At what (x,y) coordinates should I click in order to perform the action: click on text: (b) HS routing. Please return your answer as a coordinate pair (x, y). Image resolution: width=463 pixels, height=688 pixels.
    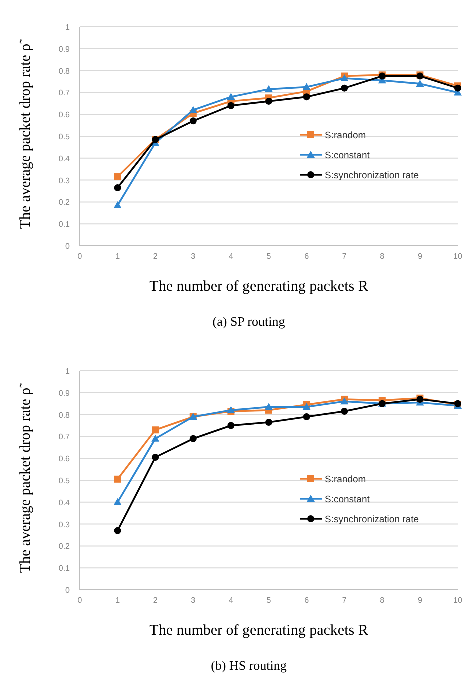
    Looking at the image, I should click on (249, 665).